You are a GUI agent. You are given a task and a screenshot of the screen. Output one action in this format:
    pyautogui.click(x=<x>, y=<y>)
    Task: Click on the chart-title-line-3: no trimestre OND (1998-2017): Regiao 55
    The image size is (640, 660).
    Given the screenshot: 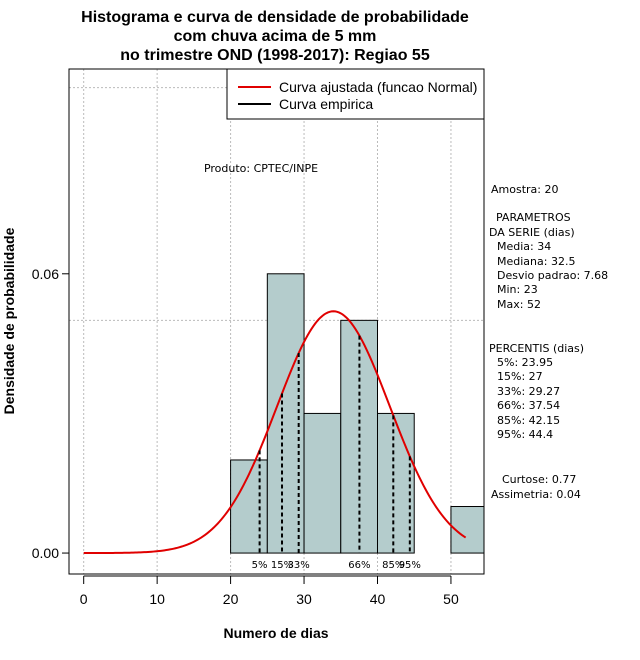 What is the action you would take?
    pyautogui.click(x=275, y=55)
    